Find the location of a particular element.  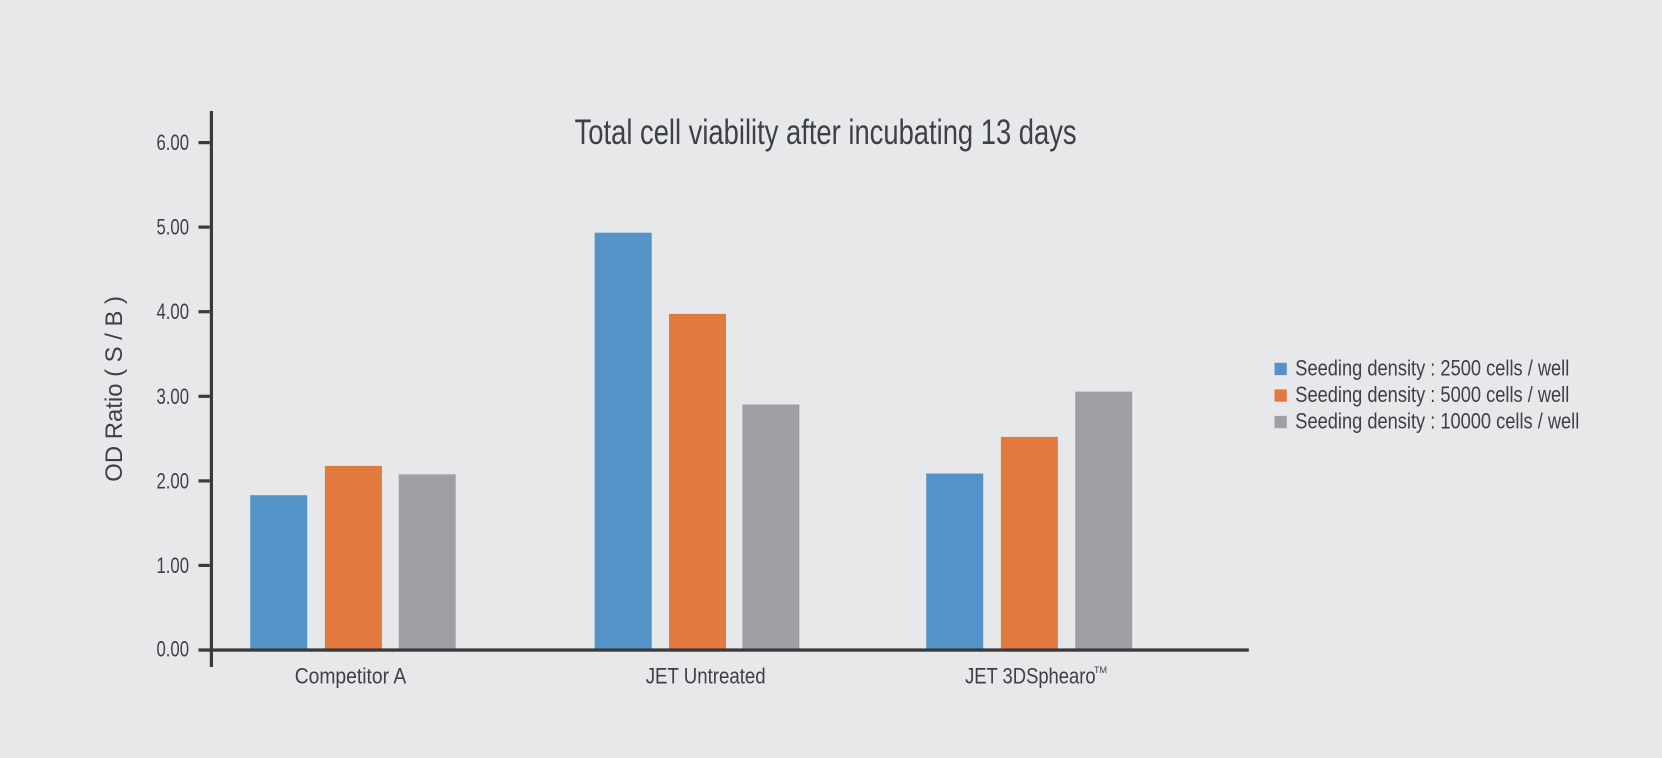

svg-text: 4.00 is located at coordinates (173, 311).